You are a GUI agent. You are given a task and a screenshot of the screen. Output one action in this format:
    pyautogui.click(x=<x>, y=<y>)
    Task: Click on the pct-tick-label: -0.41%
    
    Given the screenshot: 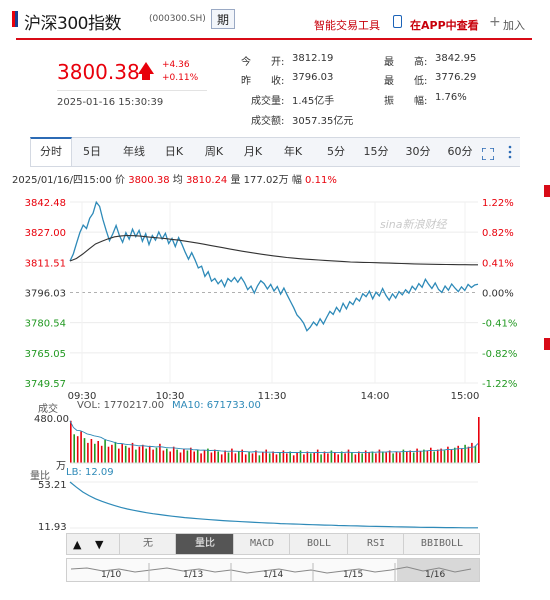 What is the action you would take?
    pyautogui.click(x=499, y=324)
    